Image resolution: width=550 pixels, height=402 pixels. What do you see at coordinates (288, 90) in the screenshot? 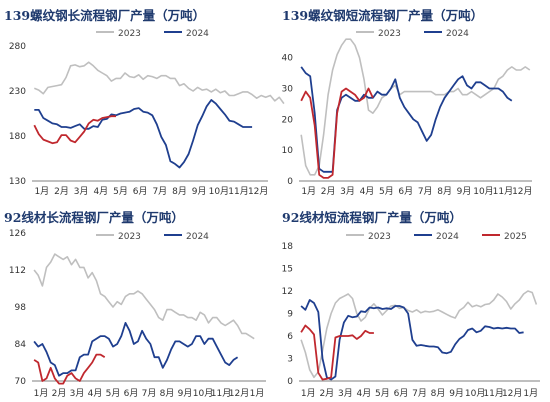
I see `y-tick-label: 30` at bounding box center [288, 90].